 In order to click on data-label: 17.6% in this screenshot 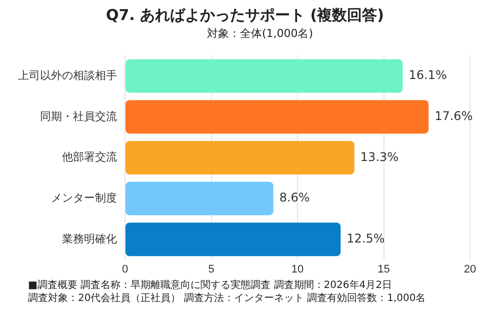, I will do `click(453, 115)`.